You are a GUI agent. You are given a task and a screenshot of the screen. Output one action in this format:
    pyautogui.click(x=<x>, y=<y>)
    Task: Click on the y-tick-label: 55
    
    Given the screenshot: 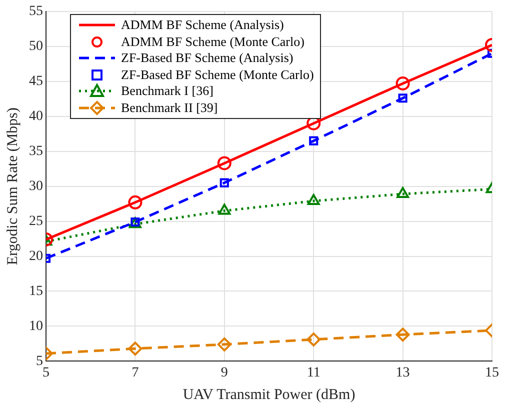 What is the action you would take?
    pyautogui.click(x=36, y=12)
    